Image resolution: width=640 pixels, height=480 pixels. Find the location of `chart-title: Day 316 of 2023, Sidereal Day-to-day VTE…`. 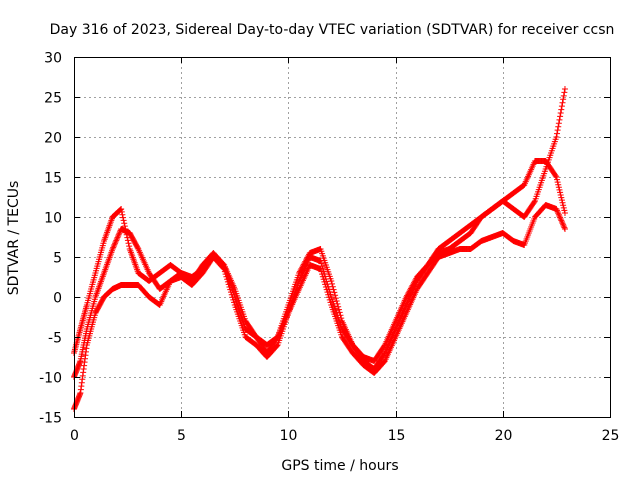

chart-title: Day 316 of 2023, Sidereal Day-to-day VTE… is located at coordinates (332, 30).